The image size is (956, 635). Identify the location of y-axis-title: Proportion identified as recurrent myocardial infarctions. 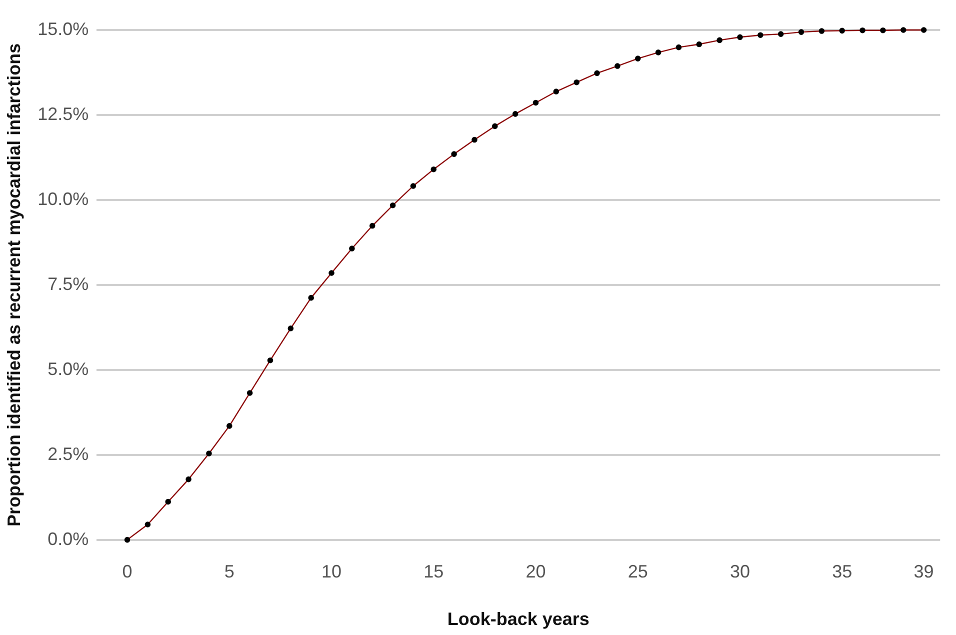
(14, 284).